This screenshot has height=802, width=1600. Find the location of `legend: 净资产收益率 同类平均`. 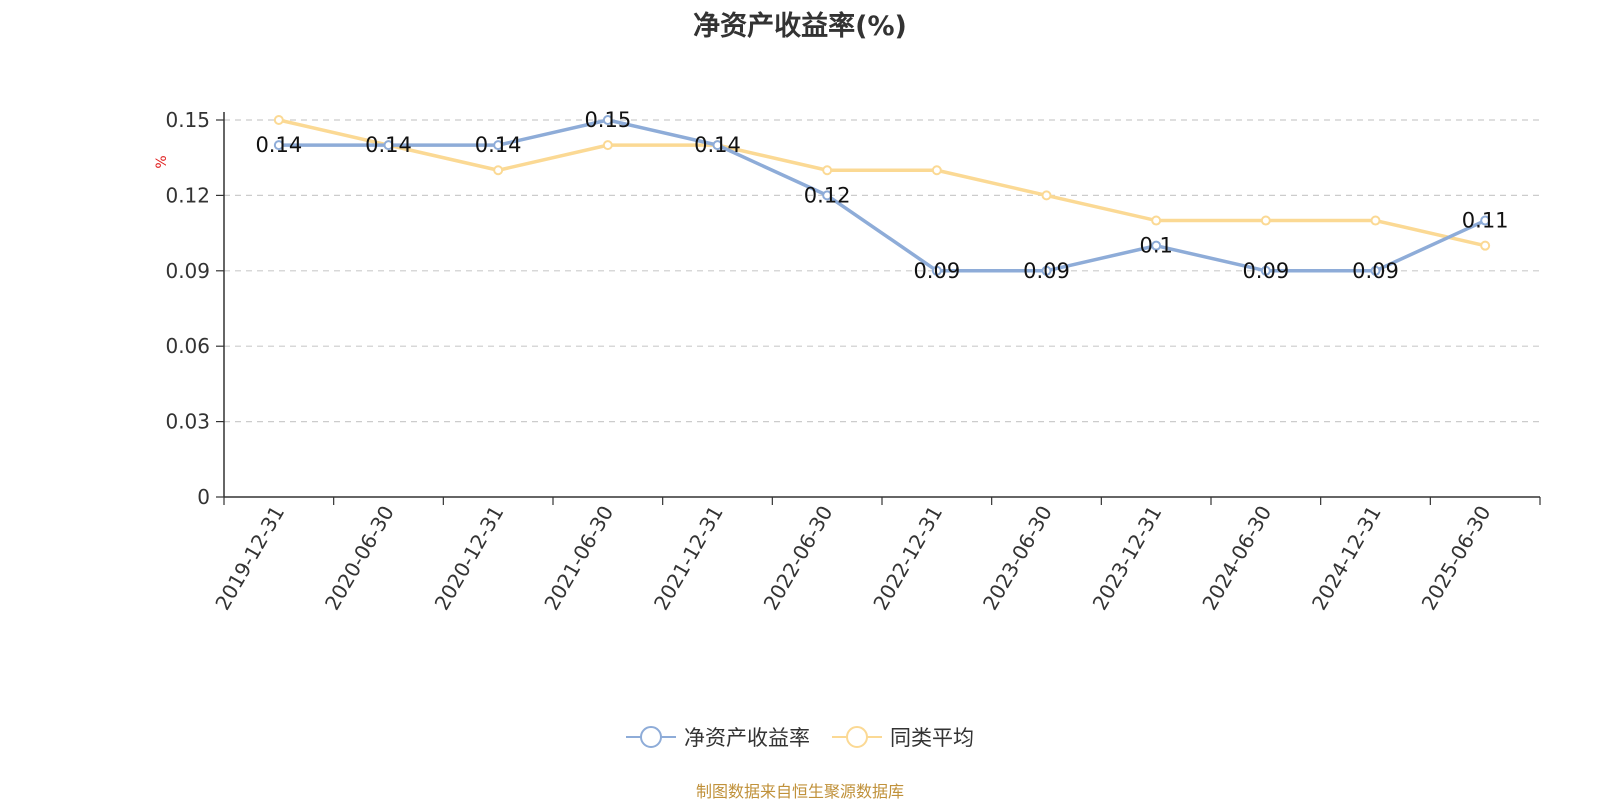

legend: 净资产收益率 同类平均 is located at coordinates (800, 737).